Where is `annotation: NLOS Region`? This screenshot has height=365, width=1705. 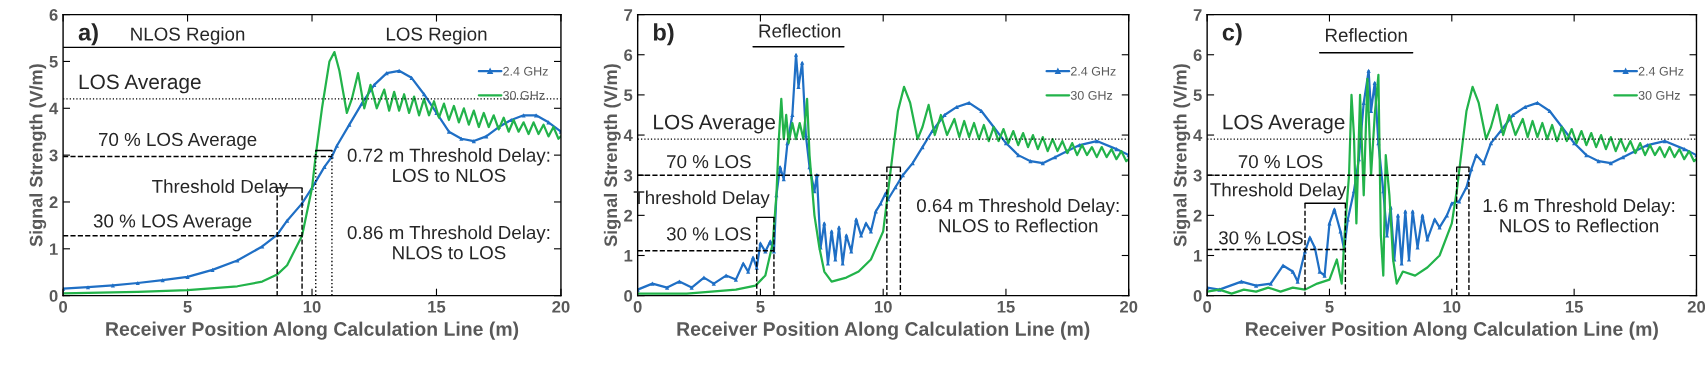 annotation: NLOS Region is located at coordinates (188, 35).